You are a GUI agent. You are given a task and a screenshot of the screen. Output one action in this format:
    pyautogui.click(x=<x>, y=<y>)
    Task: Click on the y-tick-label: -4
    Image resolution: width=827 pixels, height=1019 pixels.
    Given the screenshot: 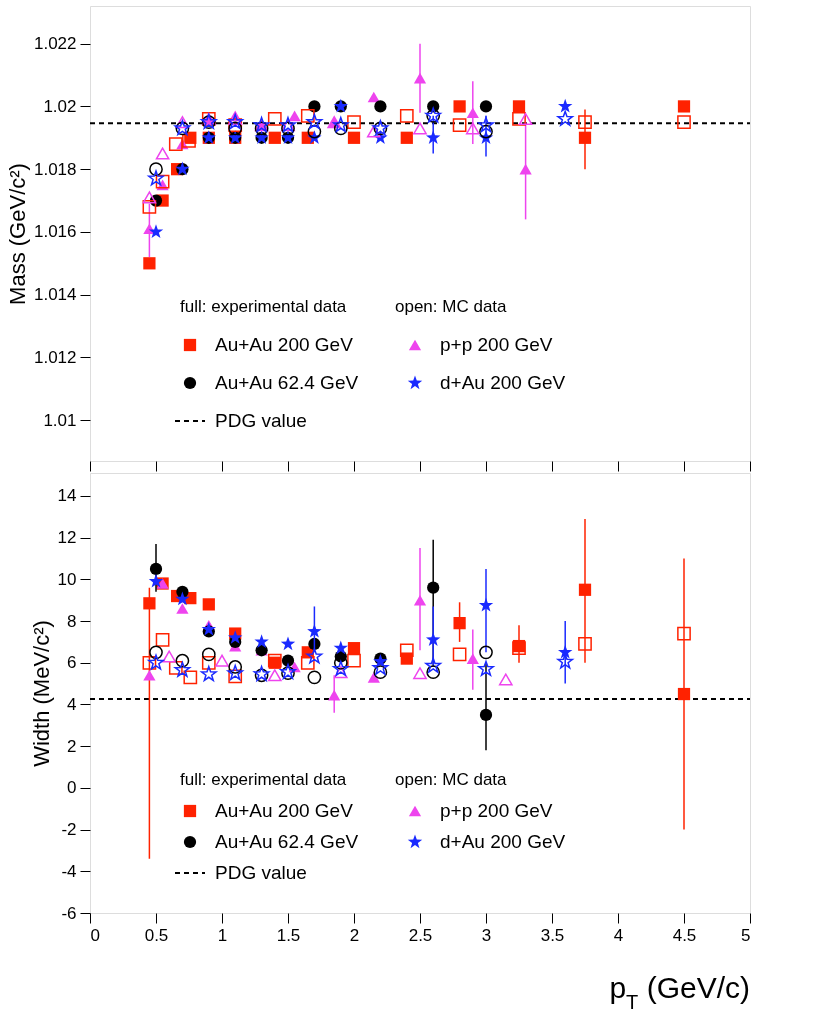 What is the action you would take?
    pyautogui.click(x=69, y=871)
    